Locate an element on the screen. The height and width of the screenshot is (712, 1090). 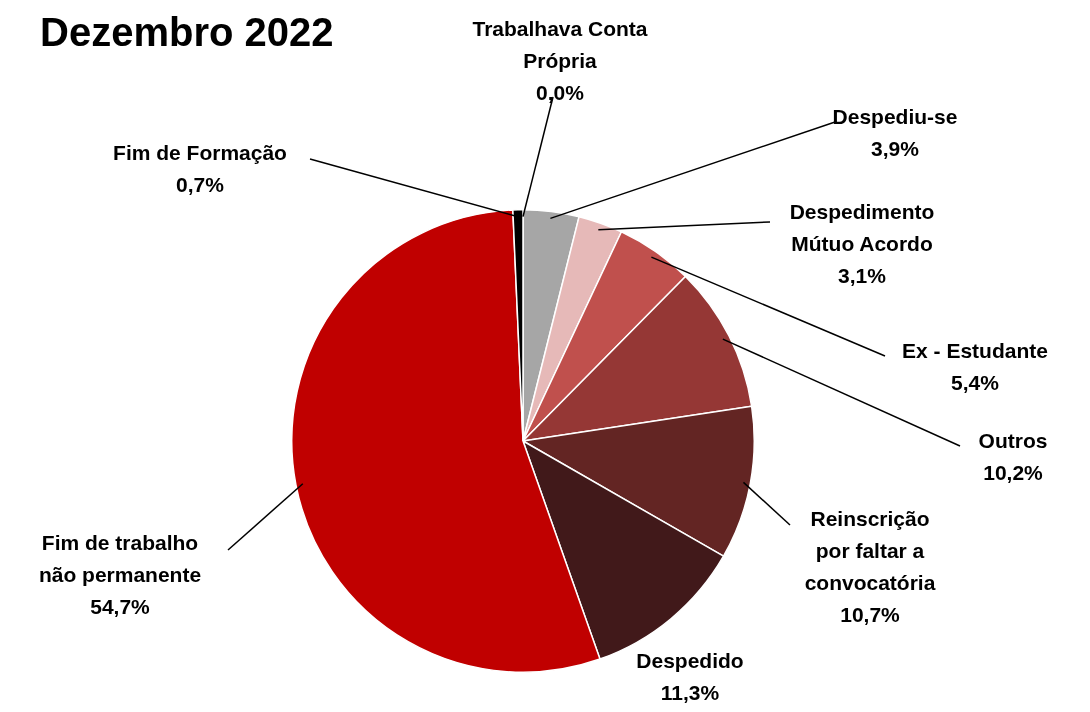
category-label: Trabalhava Conta Própria is located at coordinates (560, 45).